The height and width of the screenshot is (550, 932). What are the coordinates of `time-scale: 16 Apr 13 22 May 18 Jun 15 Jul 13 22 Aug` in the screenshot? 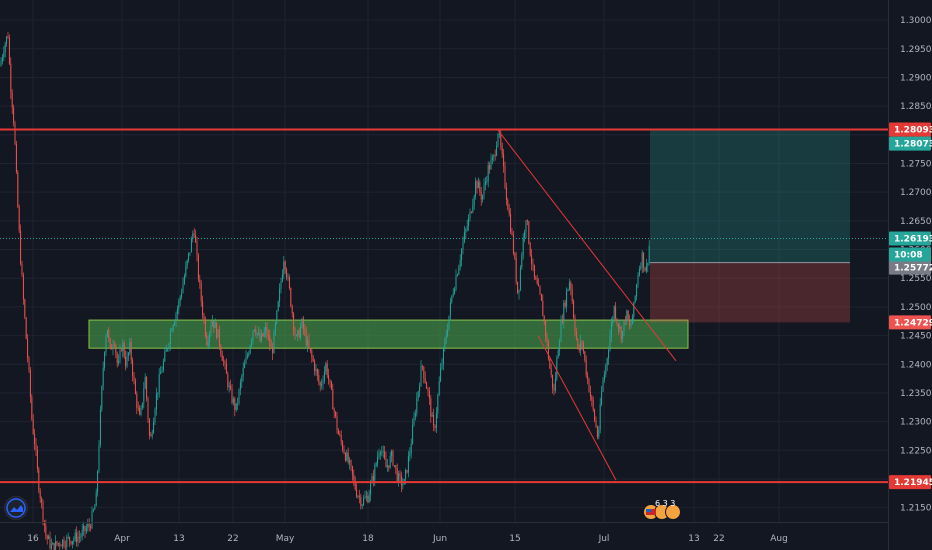 It's located at (444, 533).